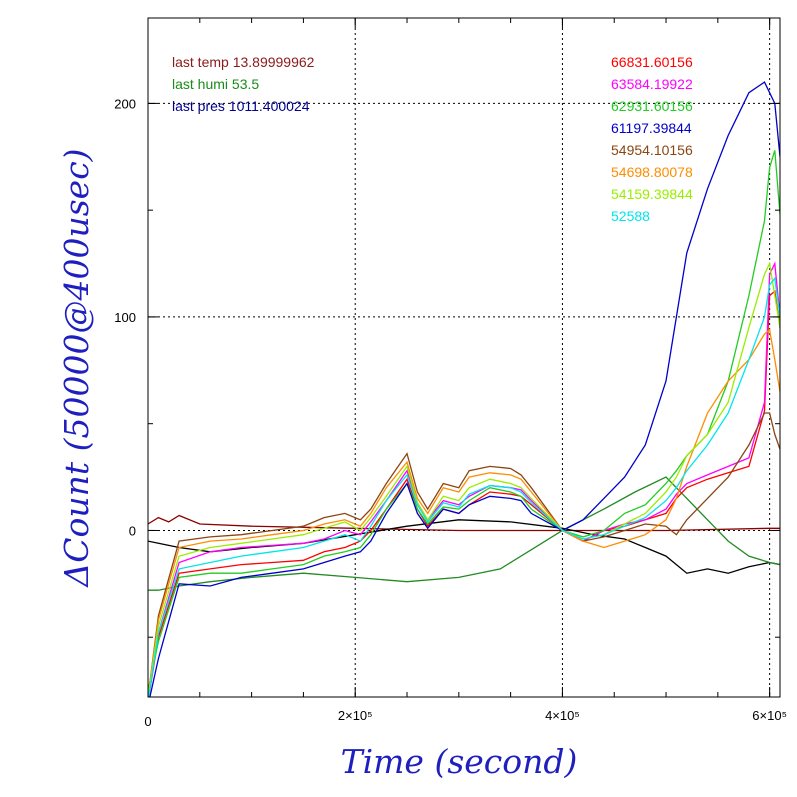 Image resolution: width=797 pixels, height=797 pixels. Describe the element at coordinates (459, 761) in the screenshot. I see `x-axis-title: Time (second)` at that location.